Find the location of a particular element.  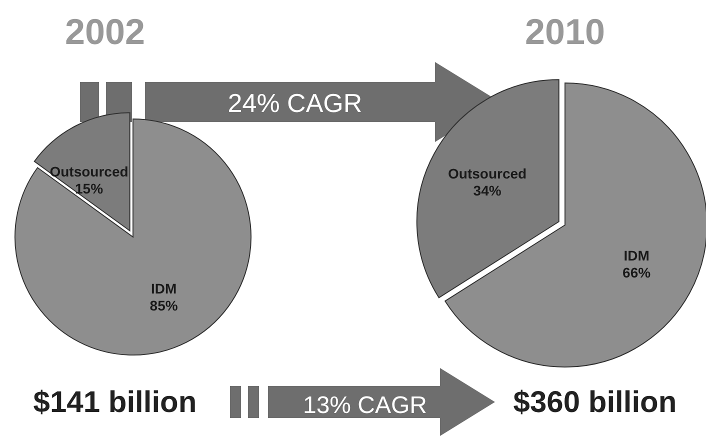

text: 13% CAGR is located at coordinates (365, 405).